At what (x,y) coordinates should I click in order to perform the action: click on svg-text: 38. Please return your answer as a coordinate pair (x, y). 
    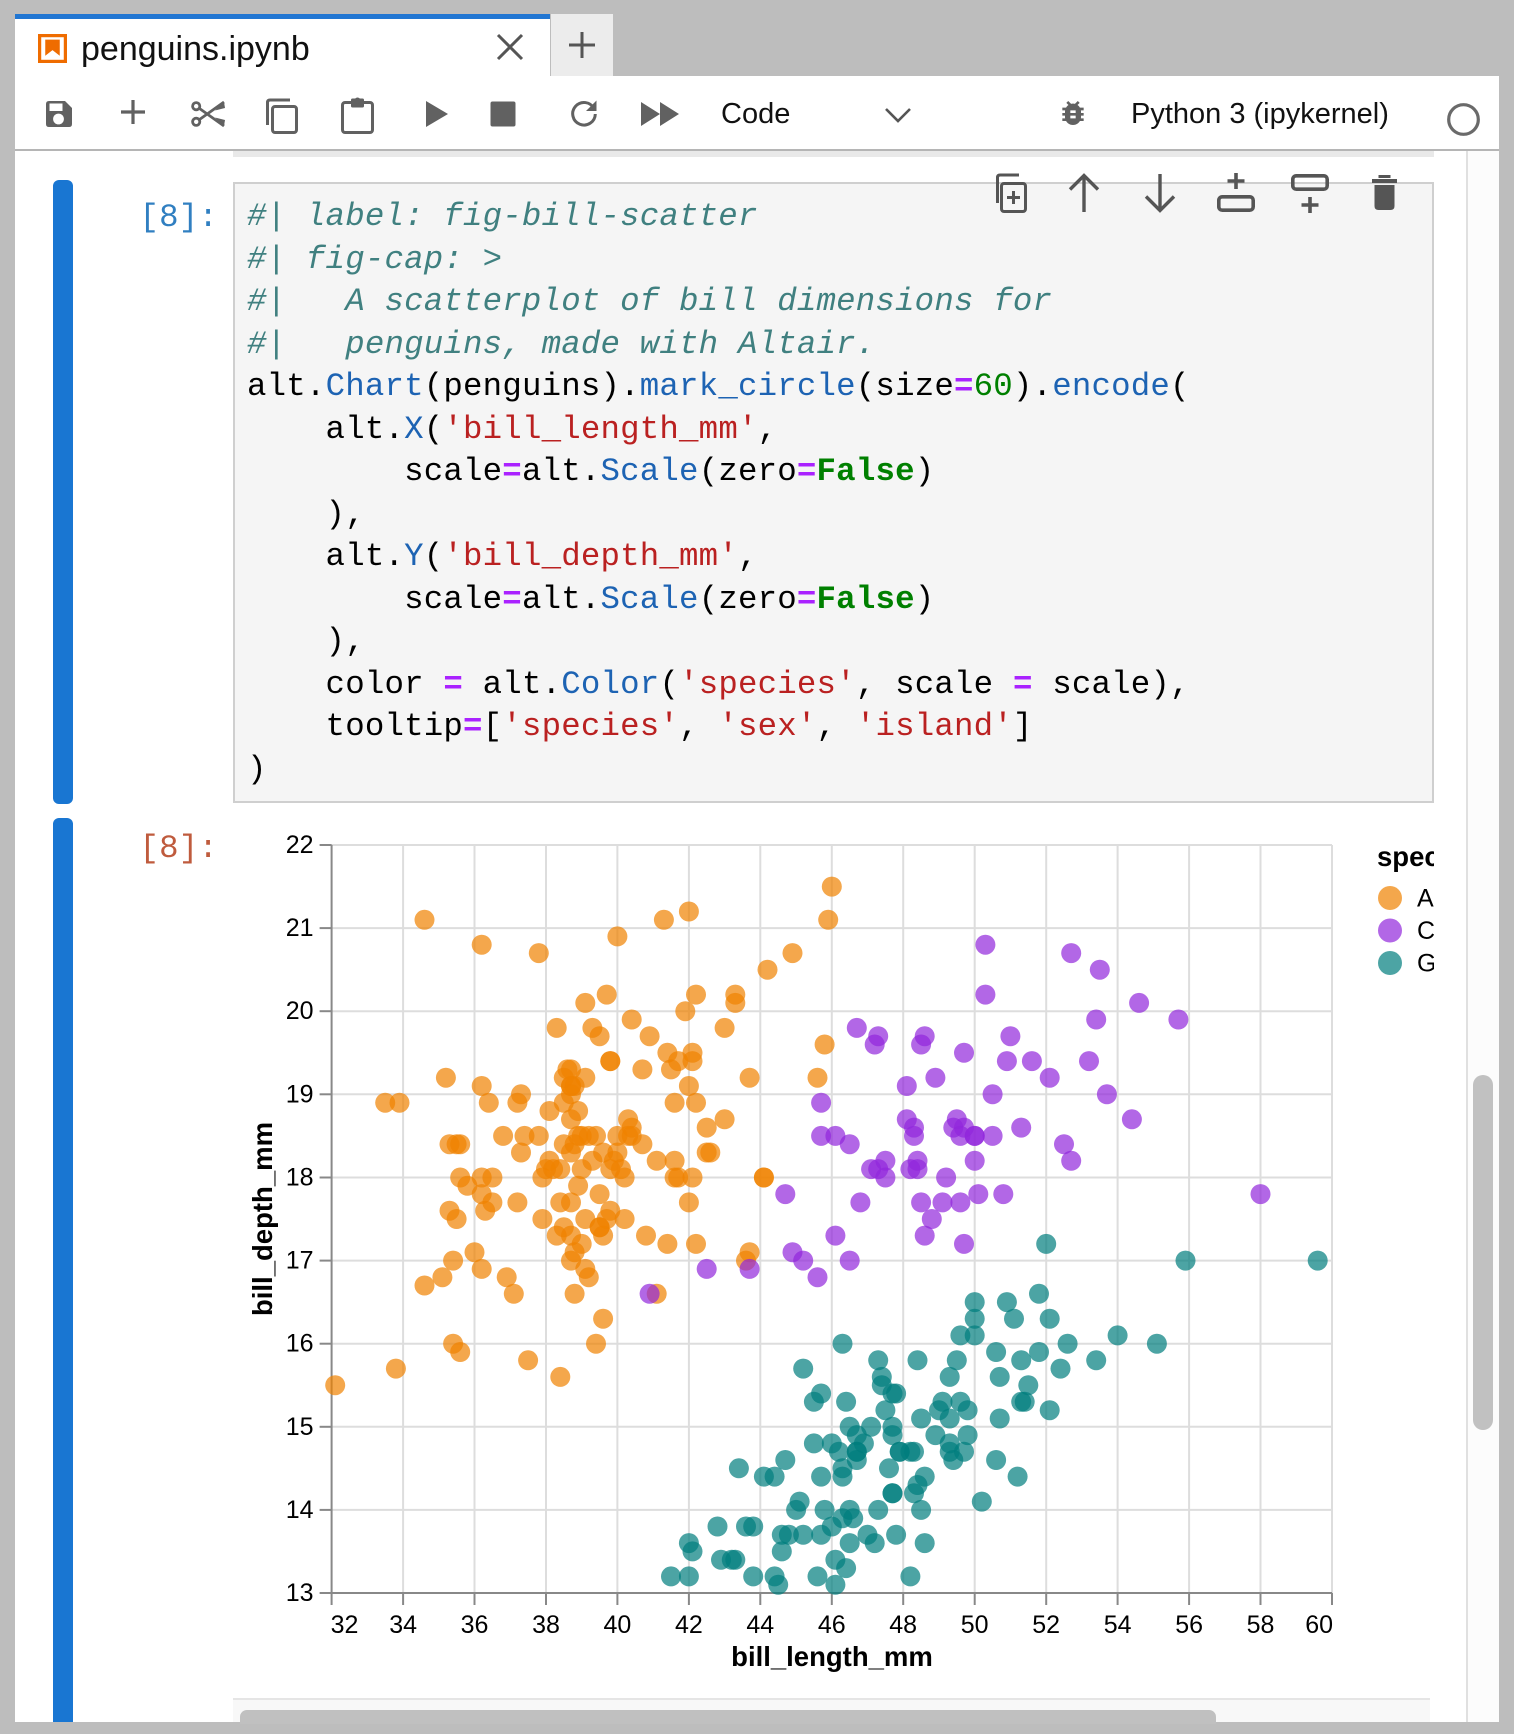
    Looking at the image, I should click on (546, 1625).